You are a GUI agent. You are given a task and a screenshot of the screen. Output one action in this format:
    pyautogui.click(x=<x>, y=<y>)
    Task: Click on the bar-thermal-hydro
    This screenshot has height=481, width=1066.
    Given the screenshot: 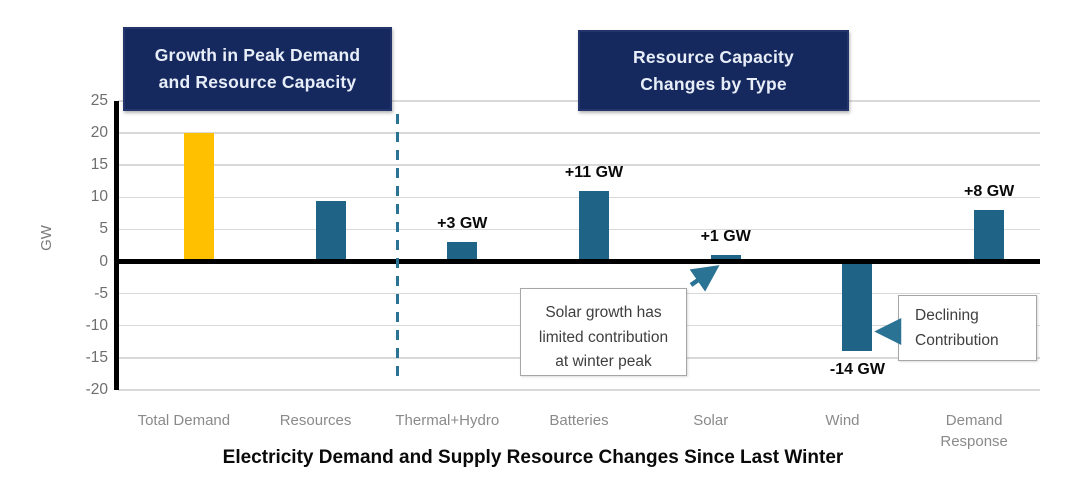 What is the action you would take?
    pyautogui.click(x=462, y=252)
    